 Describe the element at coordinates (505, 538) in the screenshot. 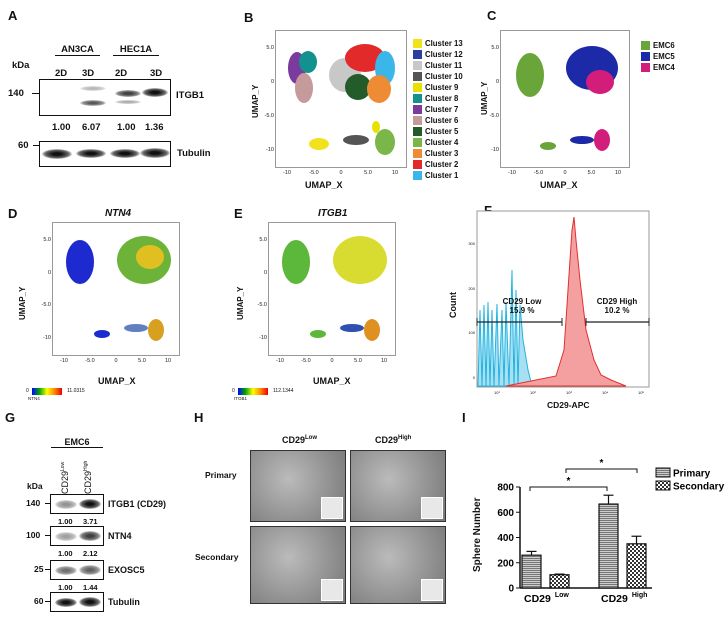

I see `y-tick-label: 400` at that location.